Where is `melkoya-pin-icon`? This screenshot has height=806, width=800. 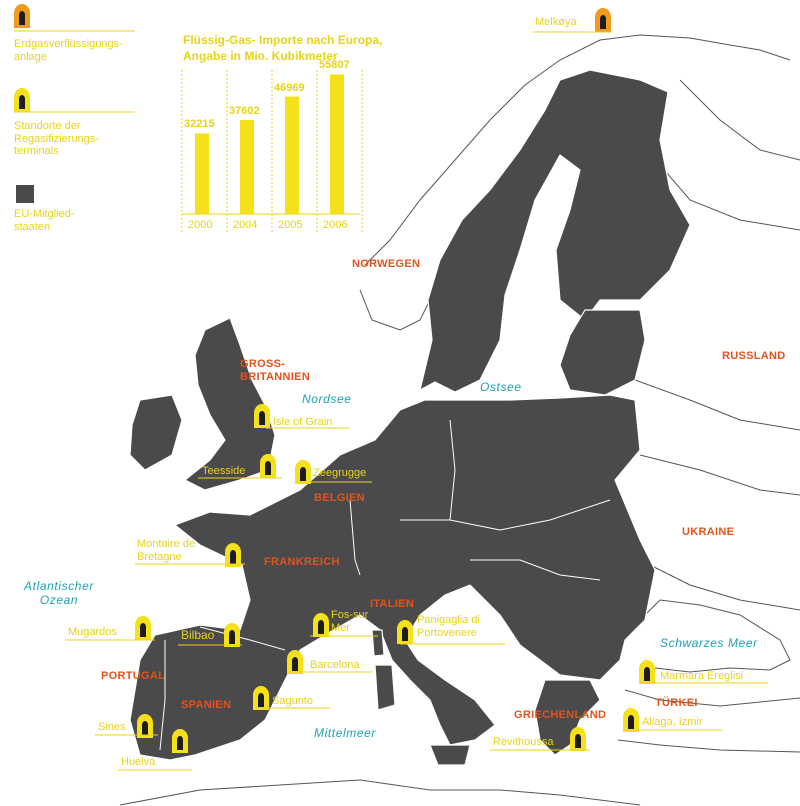 melkoya-pin-icon is located at coordinates (603, 20).